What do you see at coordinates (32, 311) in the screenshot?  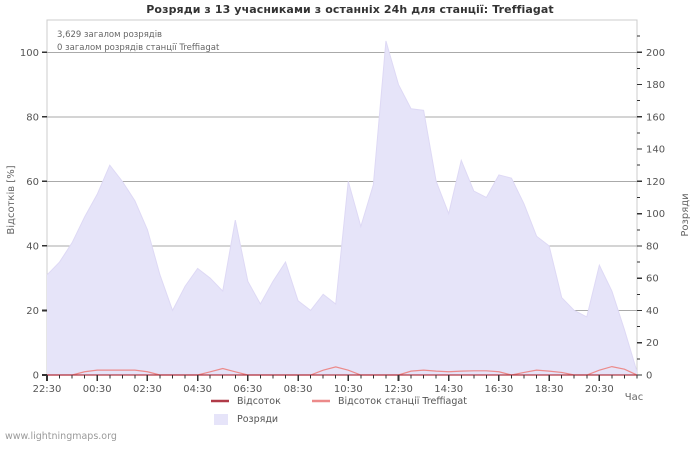 I see `left-axis-tick-label: 20` at bounding box center [32, 311].